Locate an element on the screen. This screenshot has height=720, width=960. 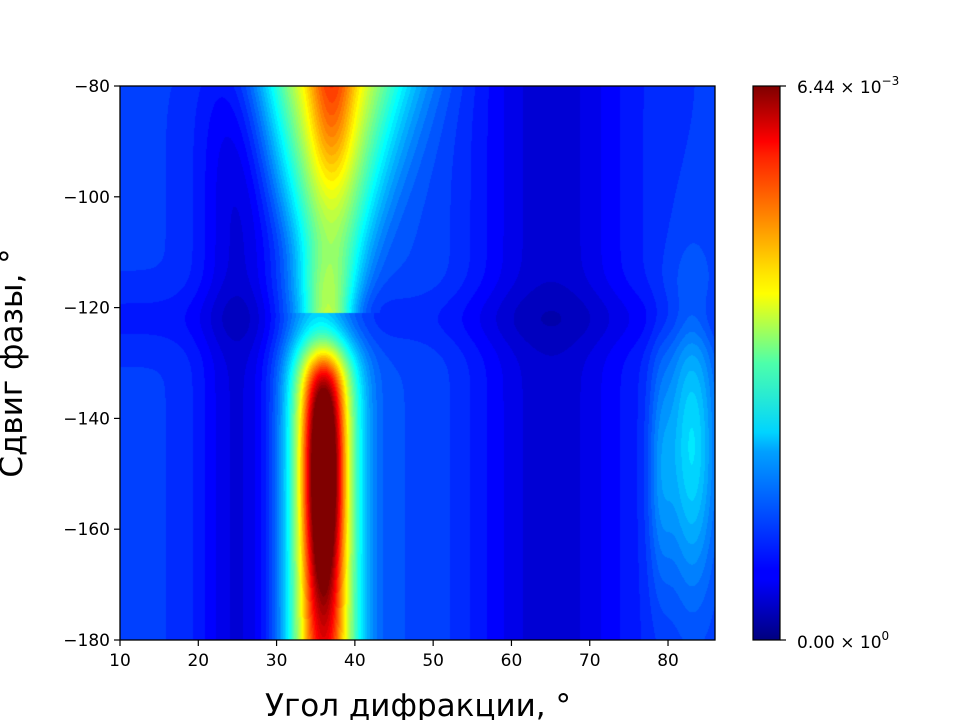
x-tick-label: 70 is located at coordinates (590, 661).